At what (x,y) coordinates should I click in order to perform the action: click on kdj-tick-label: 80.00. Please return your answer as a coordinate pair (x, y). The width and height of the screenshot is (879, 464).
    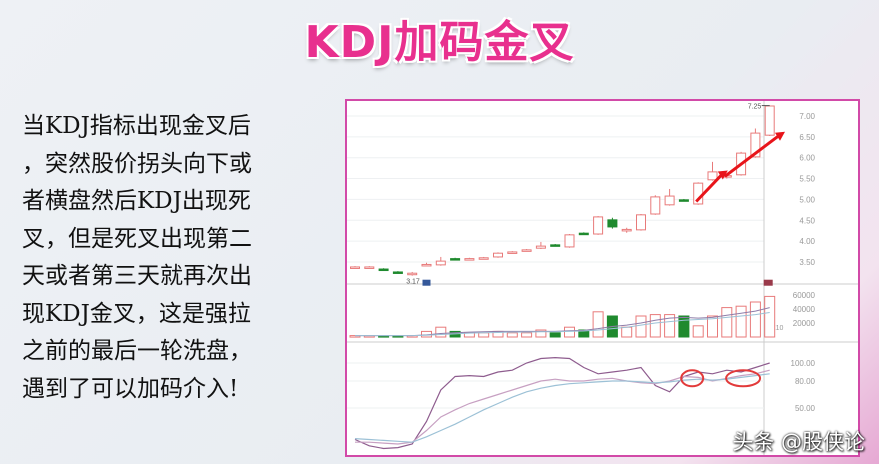
    Looking at the image, I should click on (805, 381).